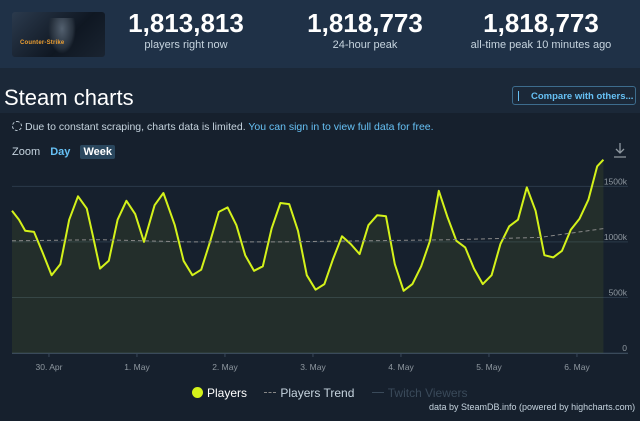 This screenshot has width=640, height=421. Describe the element at coordinates (137, 367) in the screenshot. I see `x-tick-label: 1. May` at that location.